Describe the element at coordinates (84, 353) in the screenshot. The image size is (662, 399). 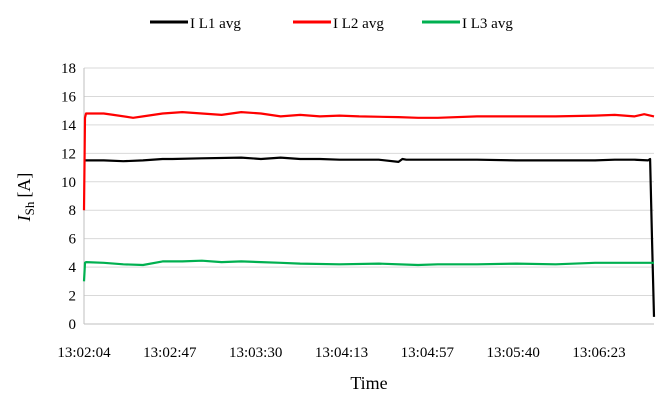
I see `x-tick-label: 13:02:04` at that location.